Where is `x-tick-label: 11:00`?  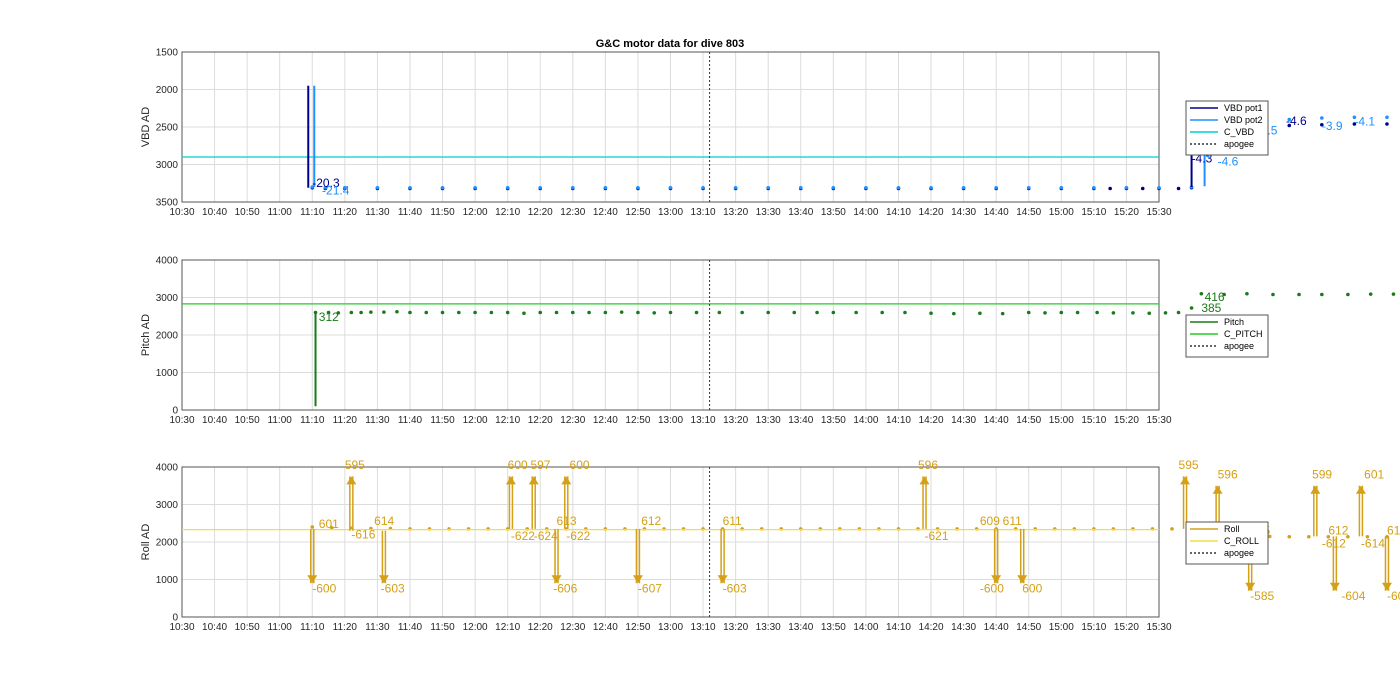
x-tick-label: 11:00 is located at coordinates (280, 627).